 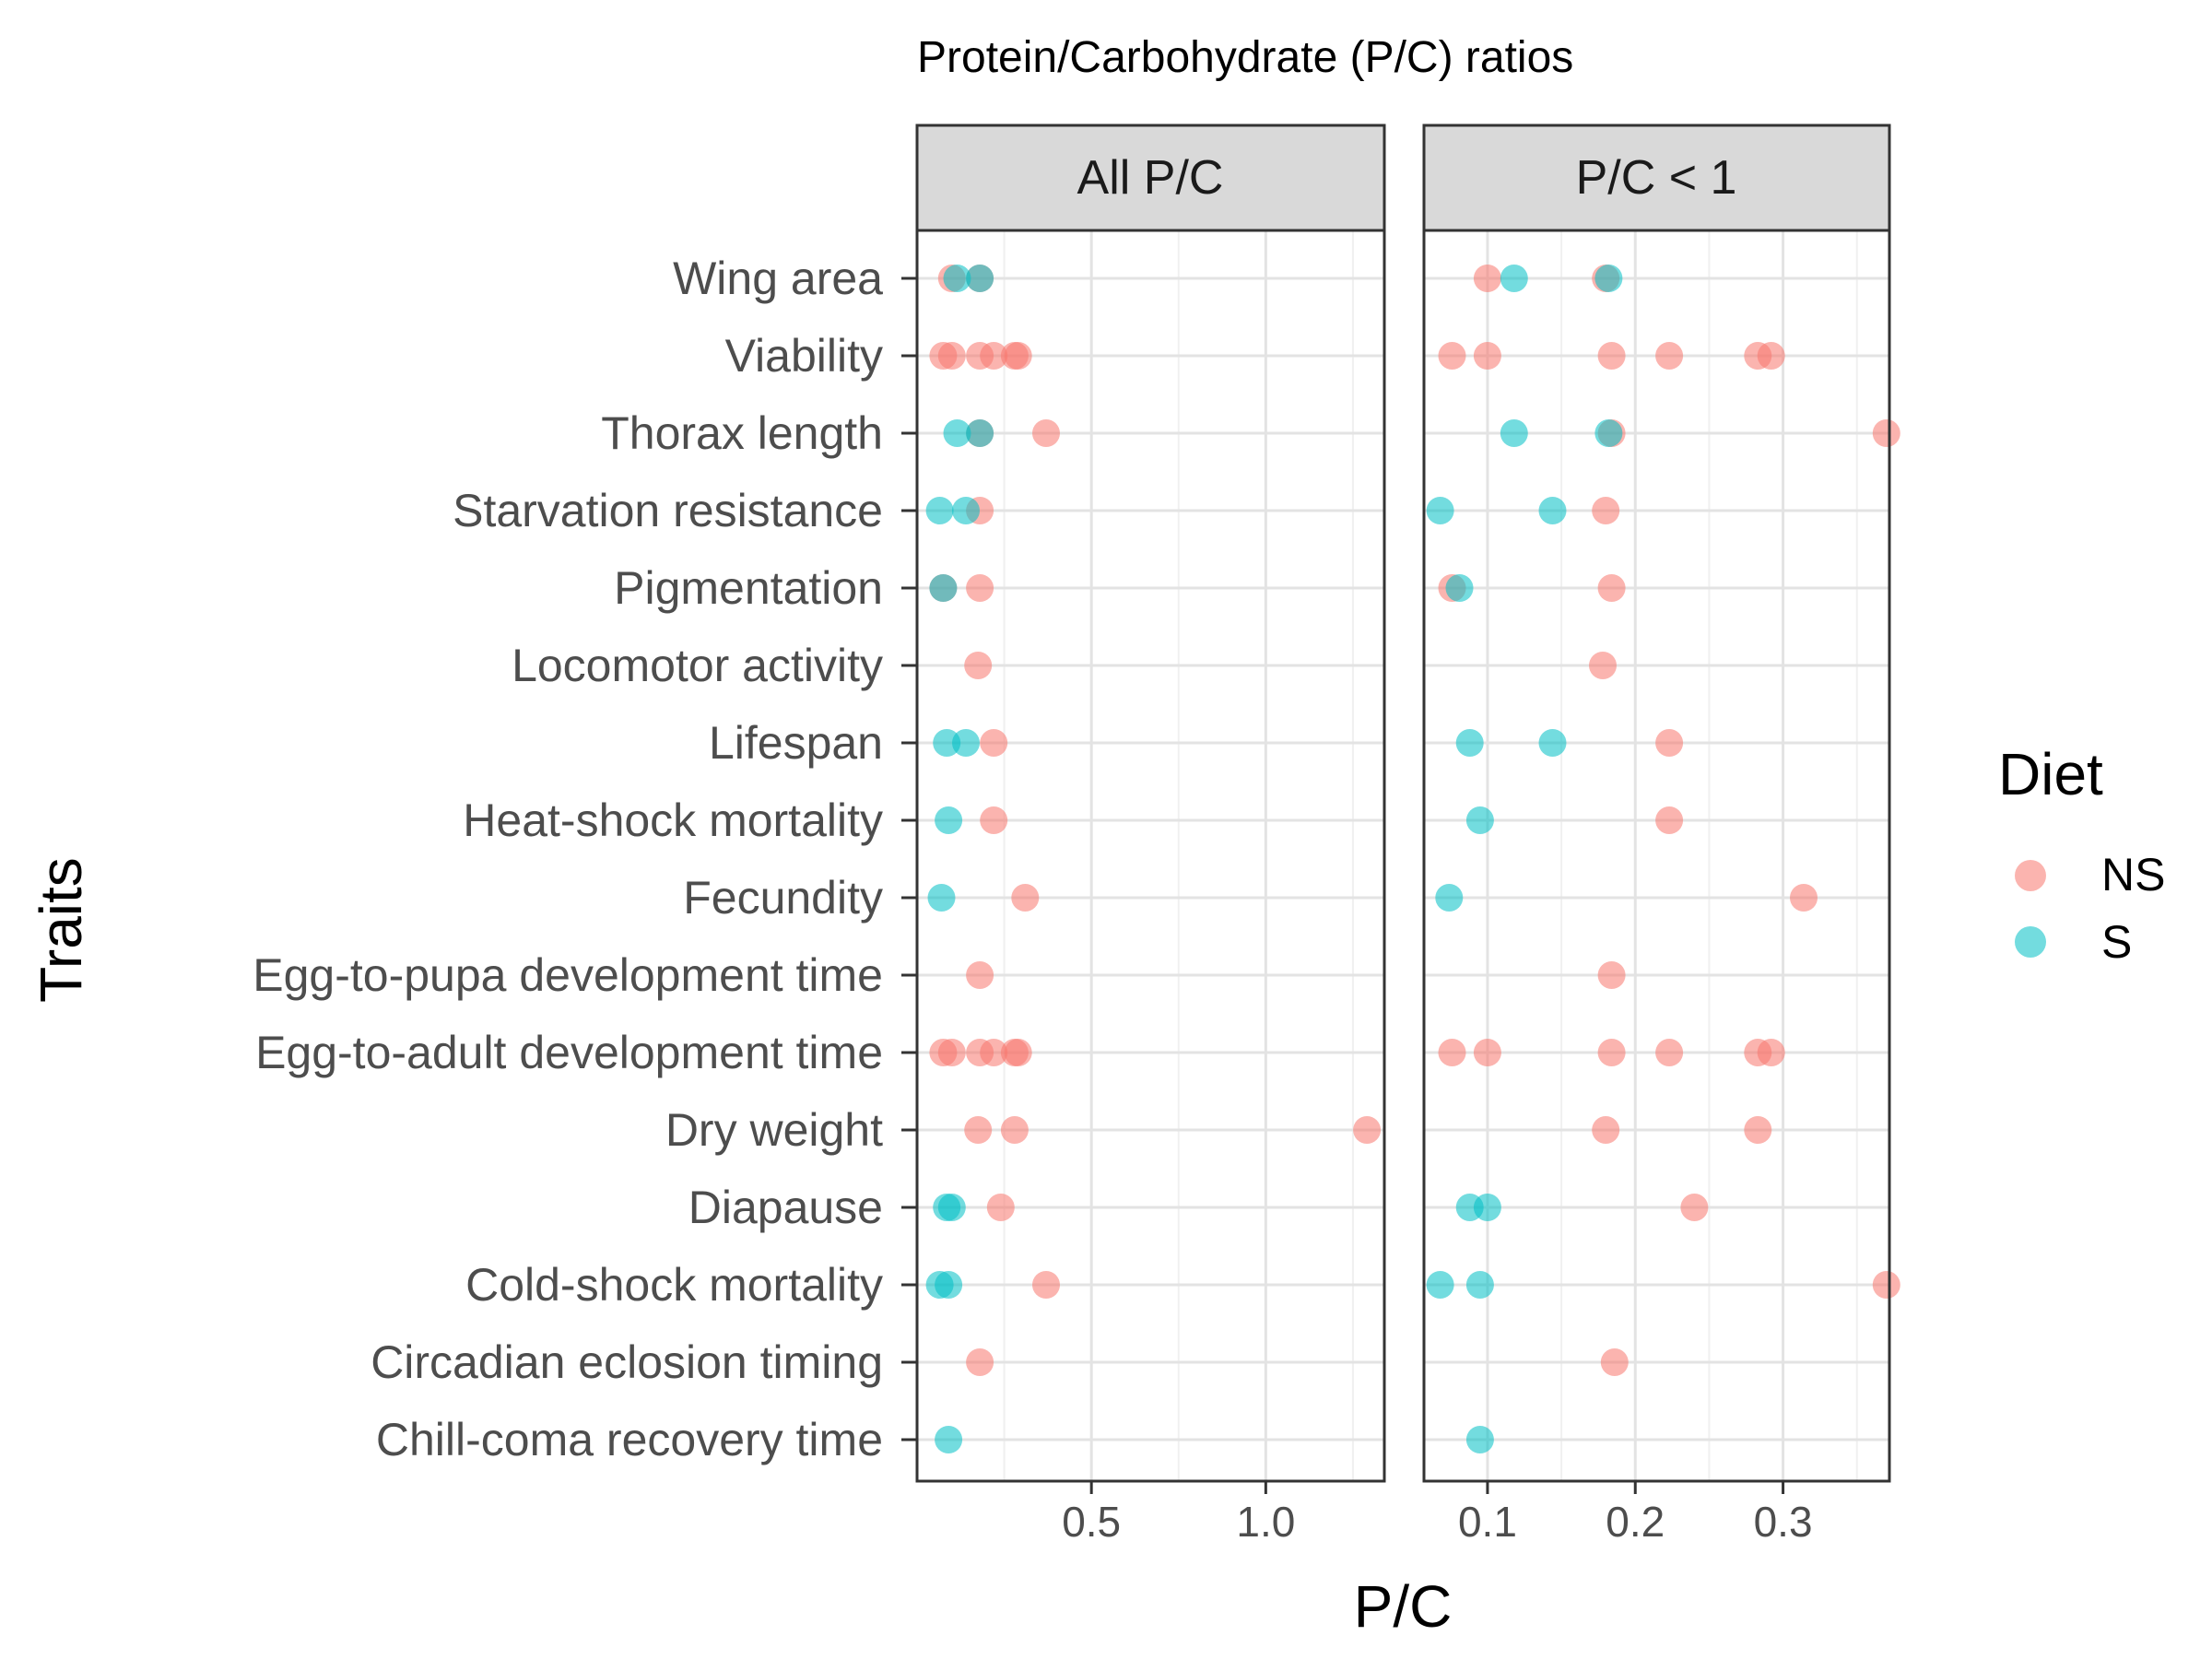 What do you see at coordinates (1606, 510) in the screenshot?
I see `point-ns-starvation-resistance` at bounding box center [1606, 510].